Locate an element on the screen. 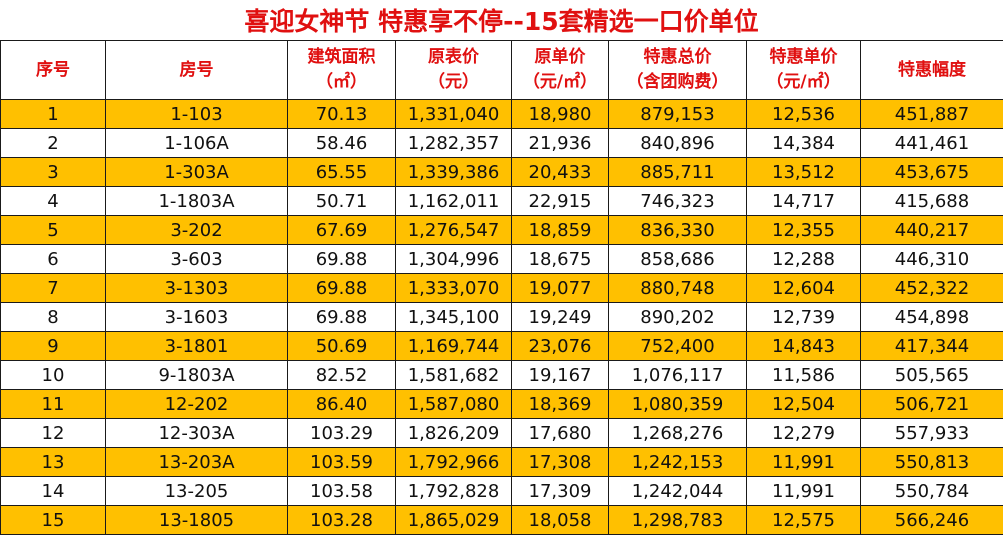 The image size is (1003, 538). cell-original-unit-price: 17,308 is located at coordinates (560, 462).